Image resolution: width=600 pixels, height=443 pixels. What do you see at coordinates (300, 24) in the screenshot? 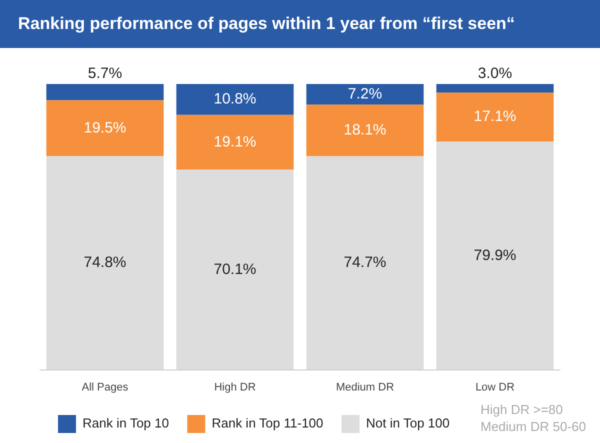
I see `chart-title: Ranking performance of pages within 1 year from “first seen“` at bounding box center [300, 24].